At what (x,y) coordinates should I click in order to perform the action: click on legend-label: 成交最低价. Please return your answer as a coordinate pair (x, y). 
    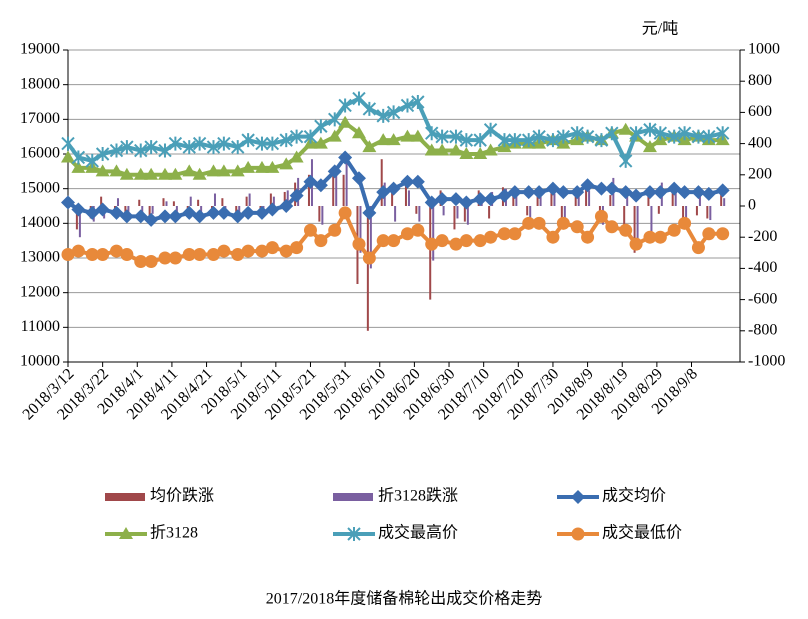
    Looking at the image, I should click on (642, 533).